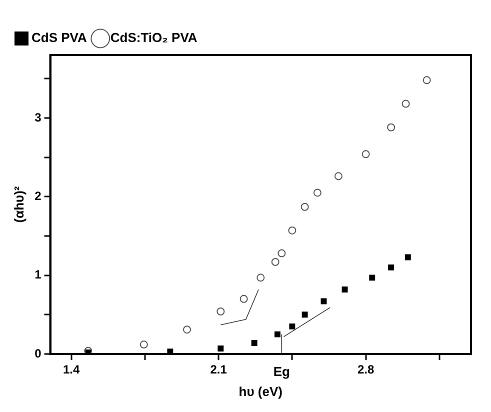 This screenshot has height=412, width=491. I want to click on x-tick-label: 2.1, so click(219, 369).